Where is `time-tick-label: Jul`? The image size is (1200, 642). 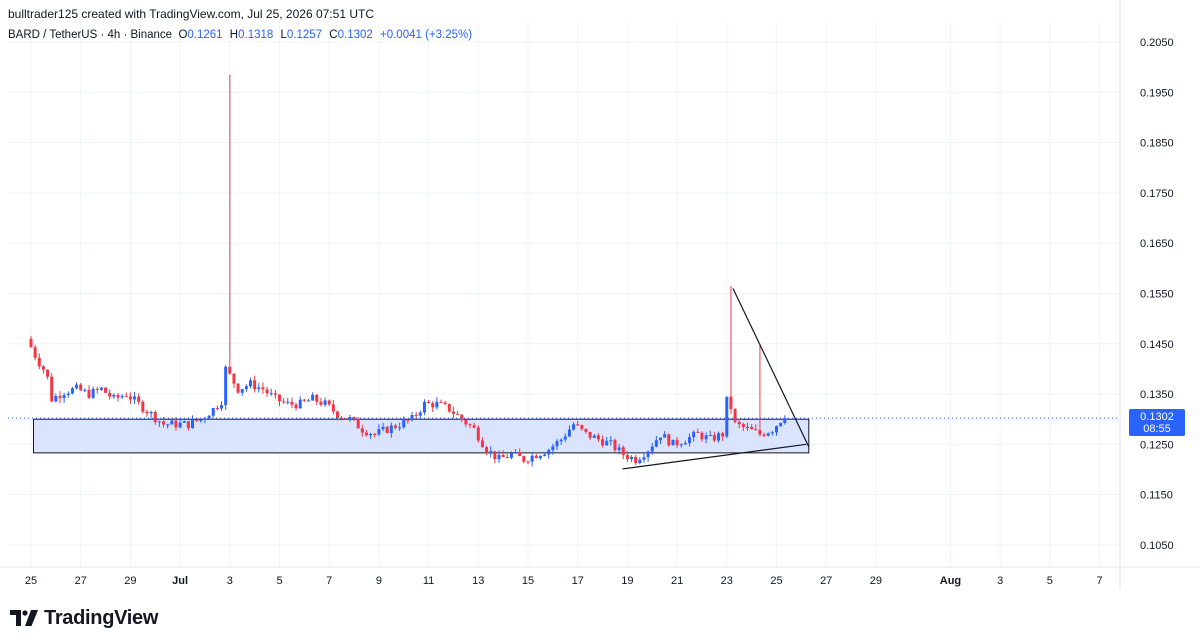 time-tick-label: Jul is located at coordinates (180, 581).